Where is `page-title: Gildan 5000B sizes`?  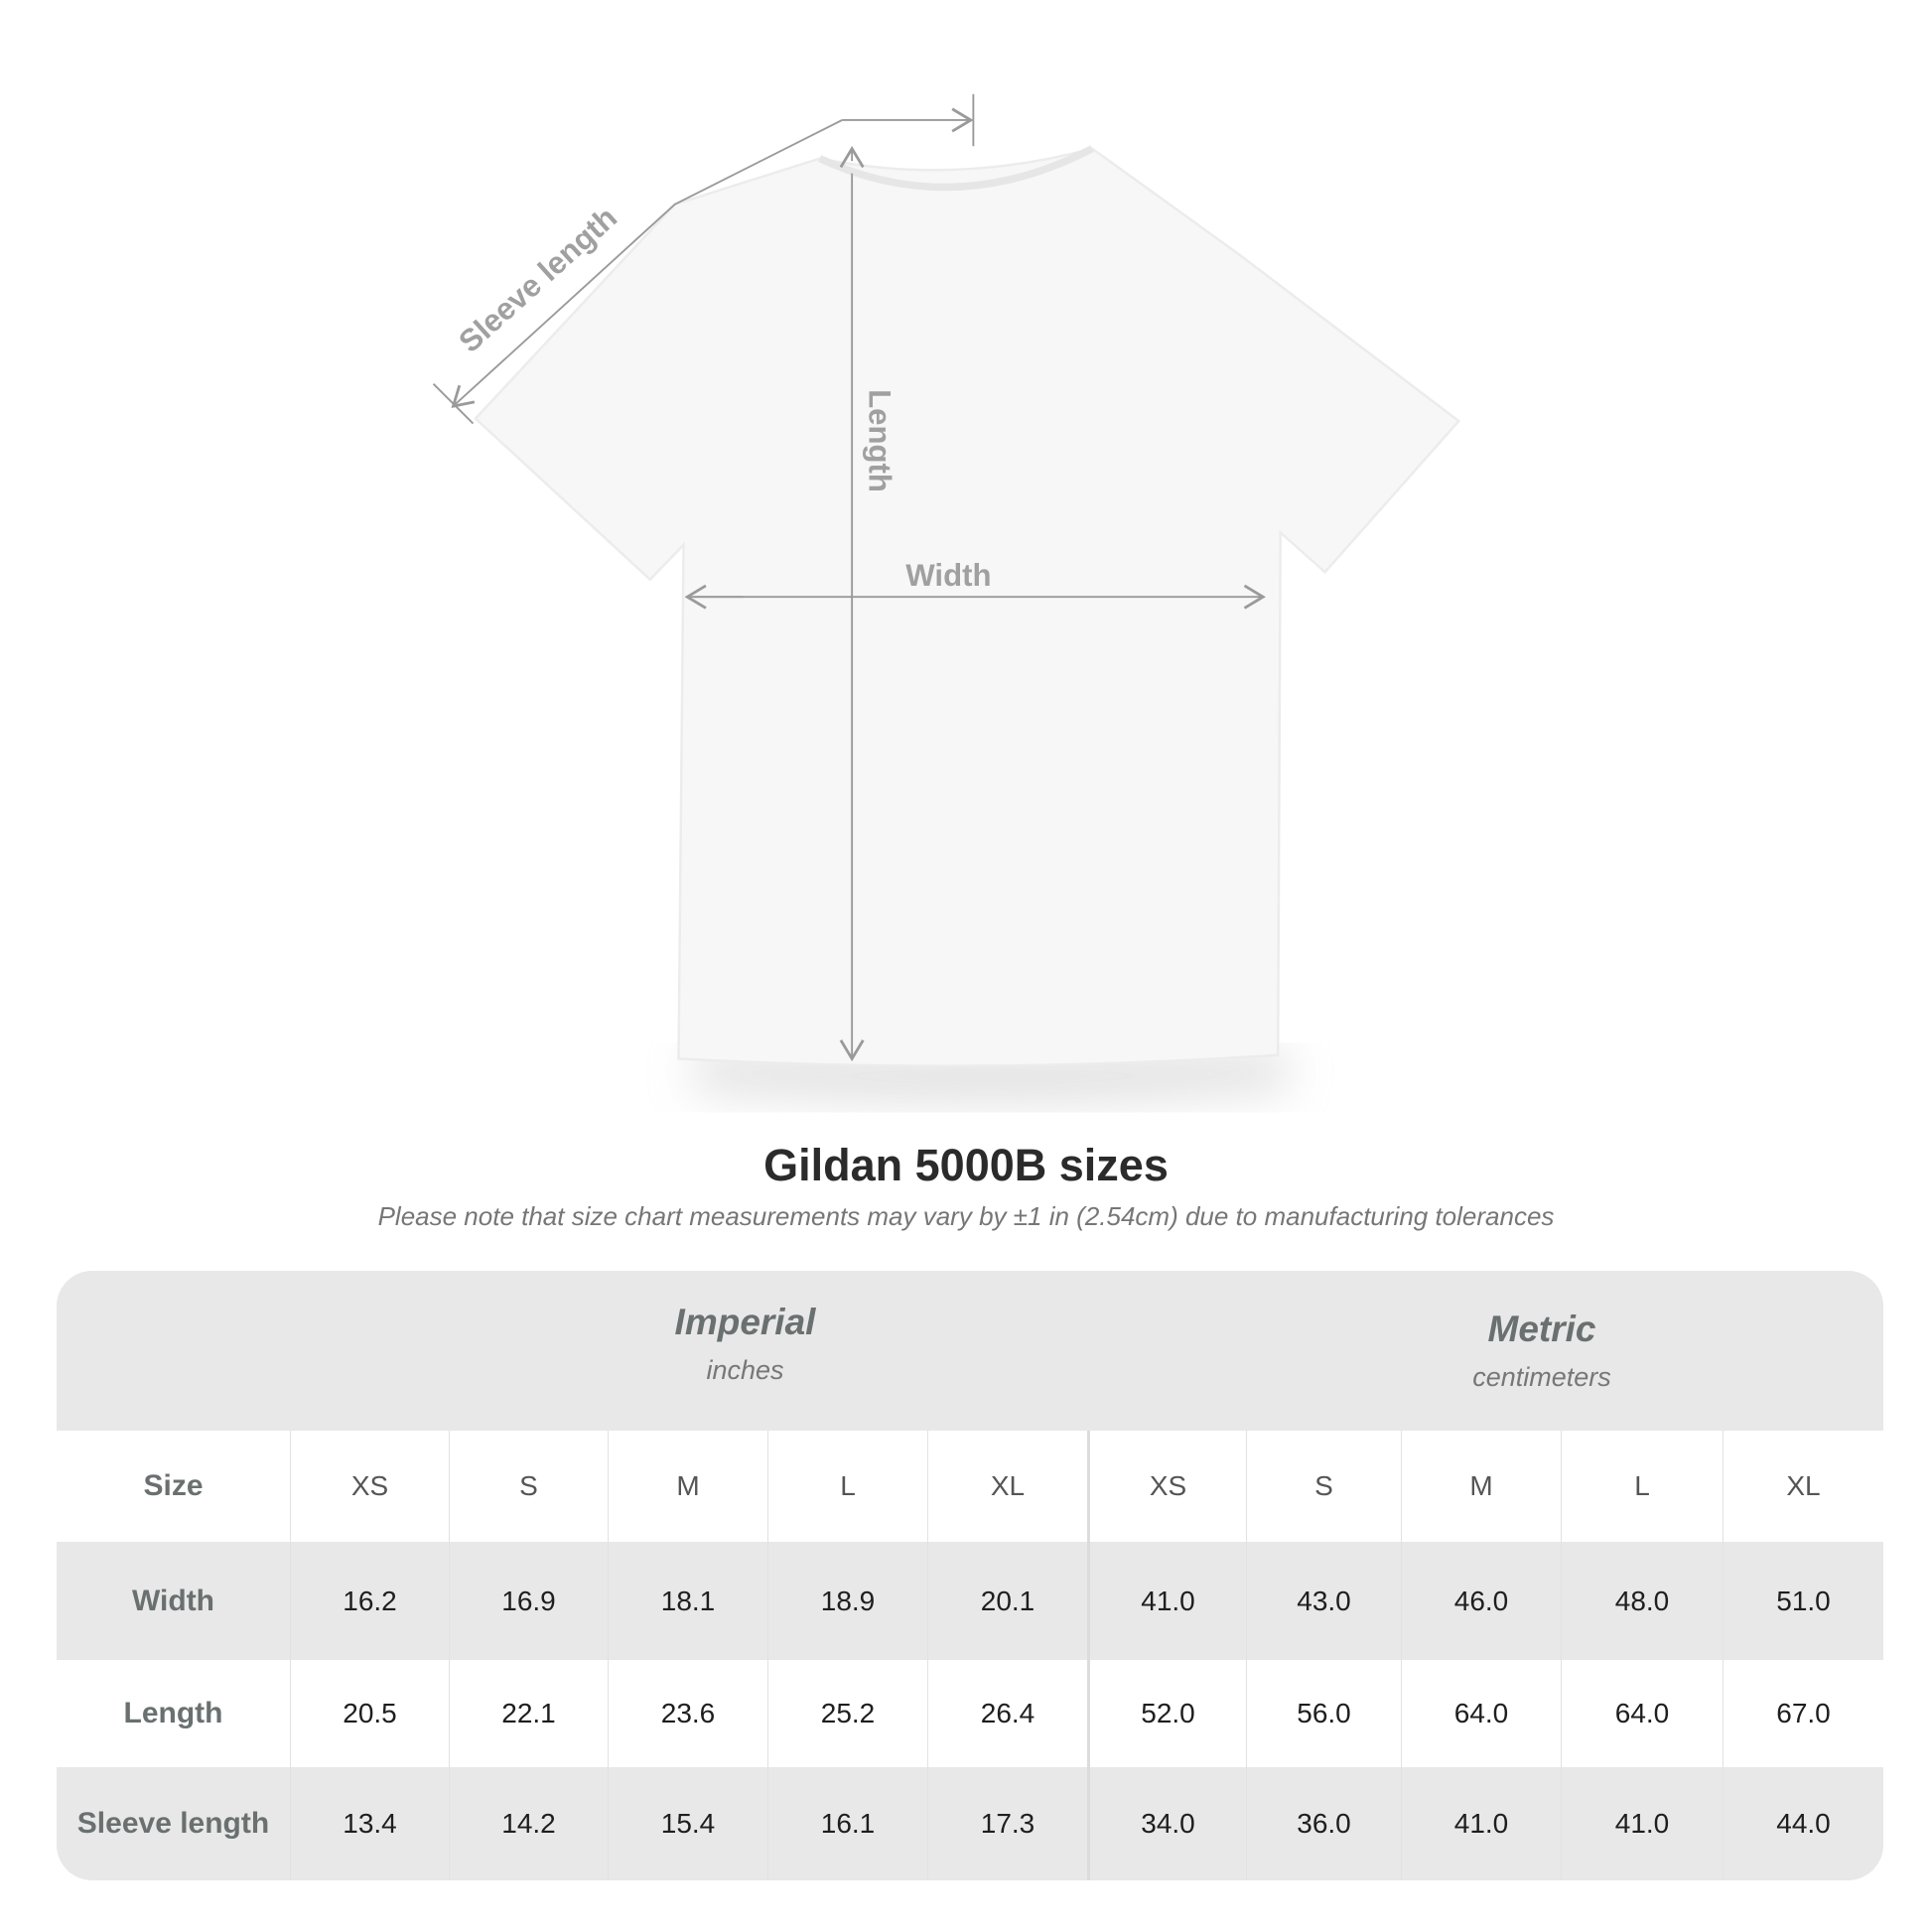
page-title: Gildan 5000B sizes is located at coordinates (966, 1165).